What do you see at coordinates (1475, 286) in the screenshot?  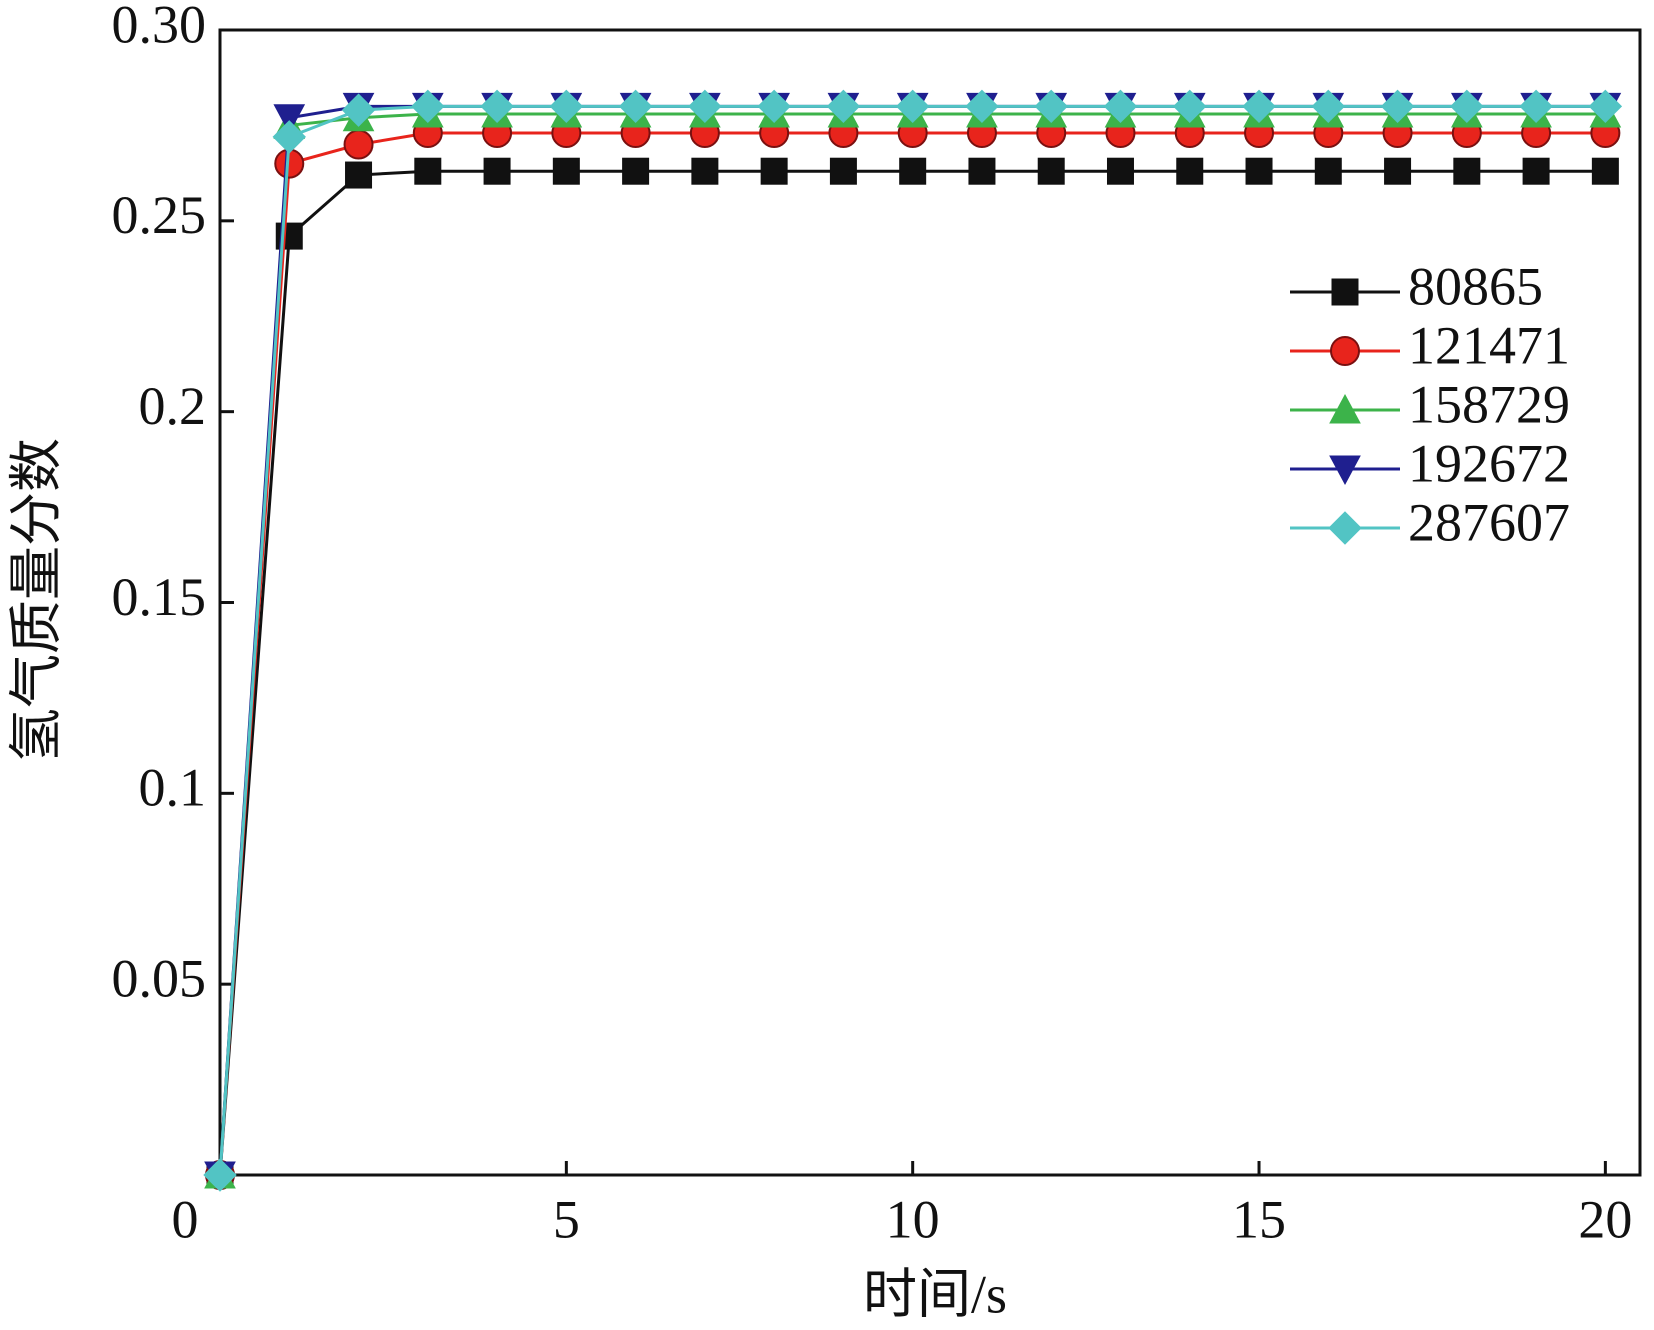 I see `legend-label: 80865` at bounding box center [1475, 286].